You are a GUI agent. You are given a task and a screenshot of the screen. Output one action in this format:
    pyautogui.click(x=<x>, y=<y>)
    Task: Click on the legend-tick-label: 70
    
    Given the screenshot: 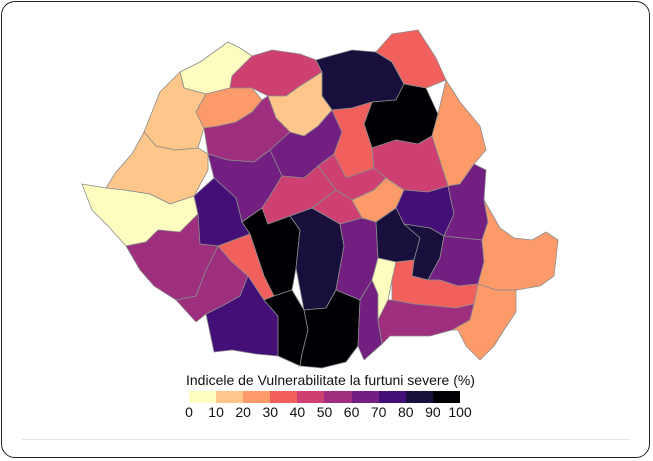 What is the action you would take?
    pyautogui.click(x=378, y=412)
    